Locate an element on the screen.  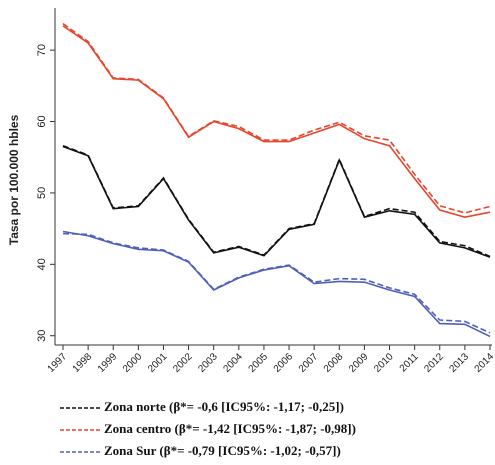
x-tick-label: 2000 is located at coordinates (133, 363).